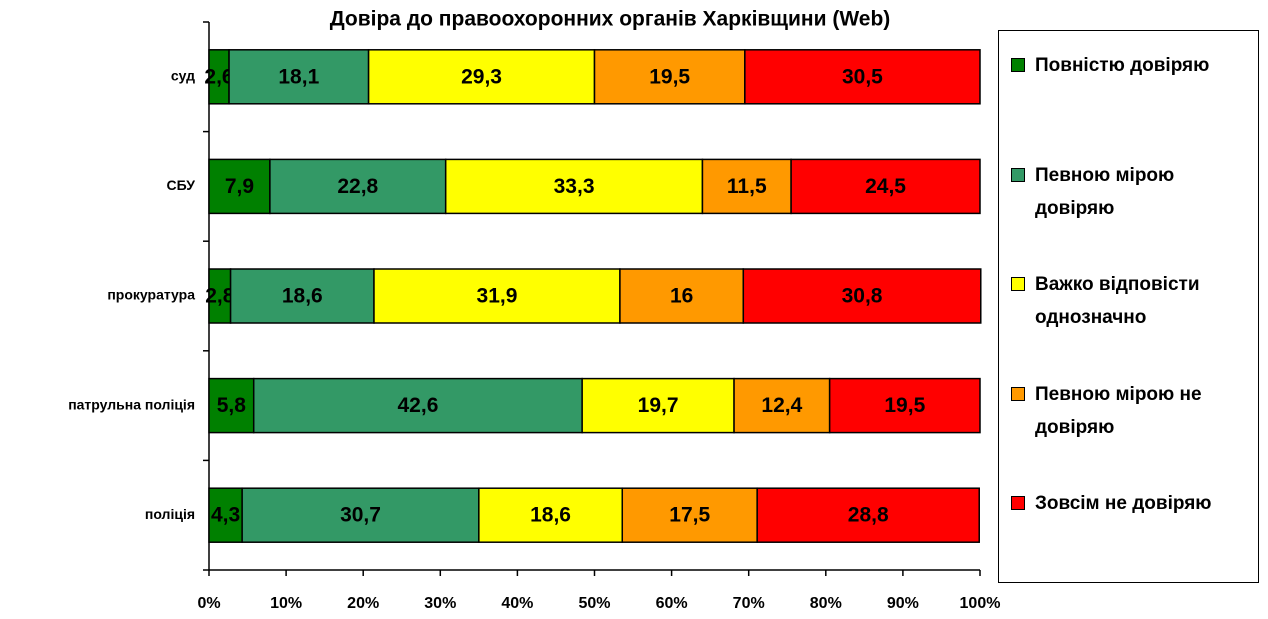  What do you see at coordinates (286, 603) in the screenshot?
I see `x-tick-label: 10%` at bounding box center [286, 603].